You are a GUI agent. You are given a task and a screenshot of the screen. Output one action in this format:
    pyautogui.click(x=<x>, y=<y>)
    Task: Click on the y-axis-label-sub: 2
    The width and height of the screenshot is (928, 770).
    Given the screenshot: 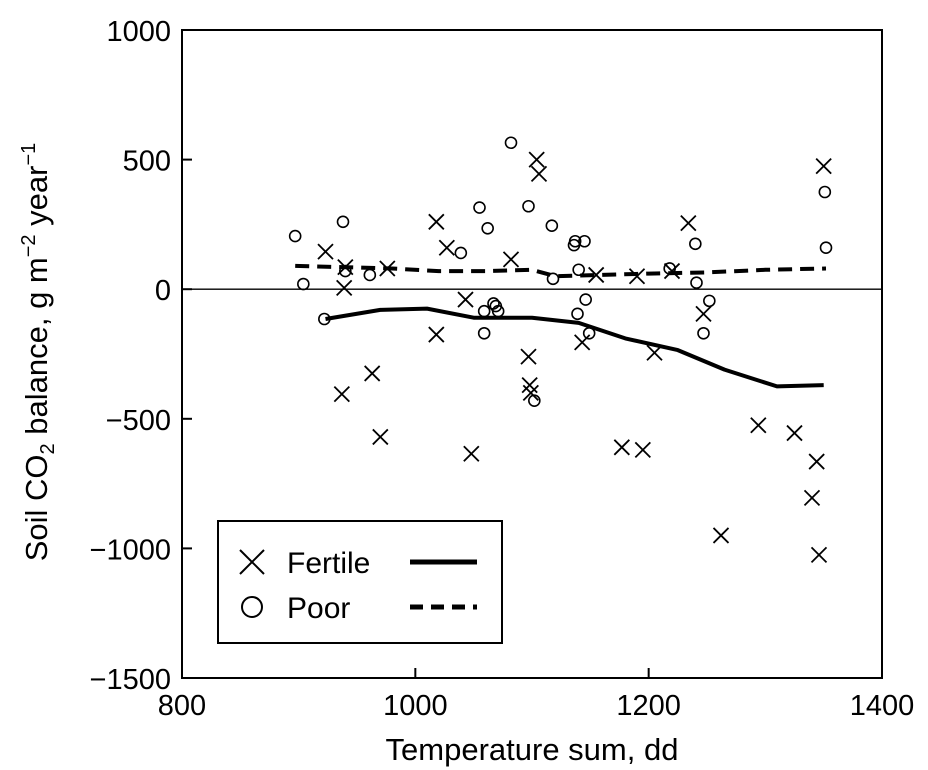 What is the action you would take?
    pyautogui.click(x=48, y=448)
    